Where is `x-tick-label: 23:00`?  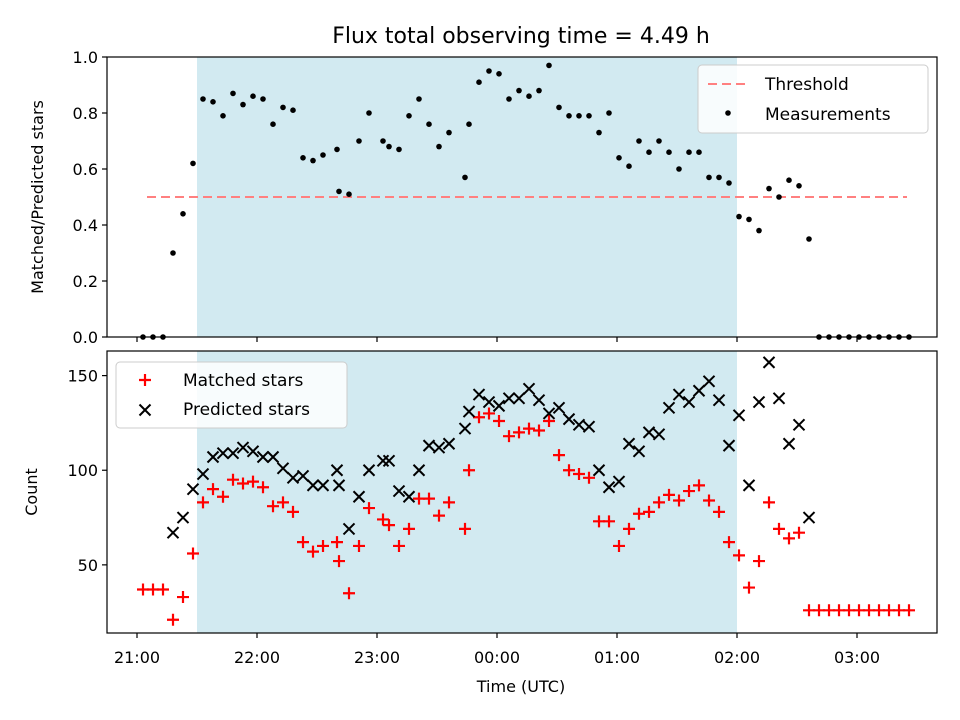
x-tick-label: 23:00 is located at coordinates (377, 657).